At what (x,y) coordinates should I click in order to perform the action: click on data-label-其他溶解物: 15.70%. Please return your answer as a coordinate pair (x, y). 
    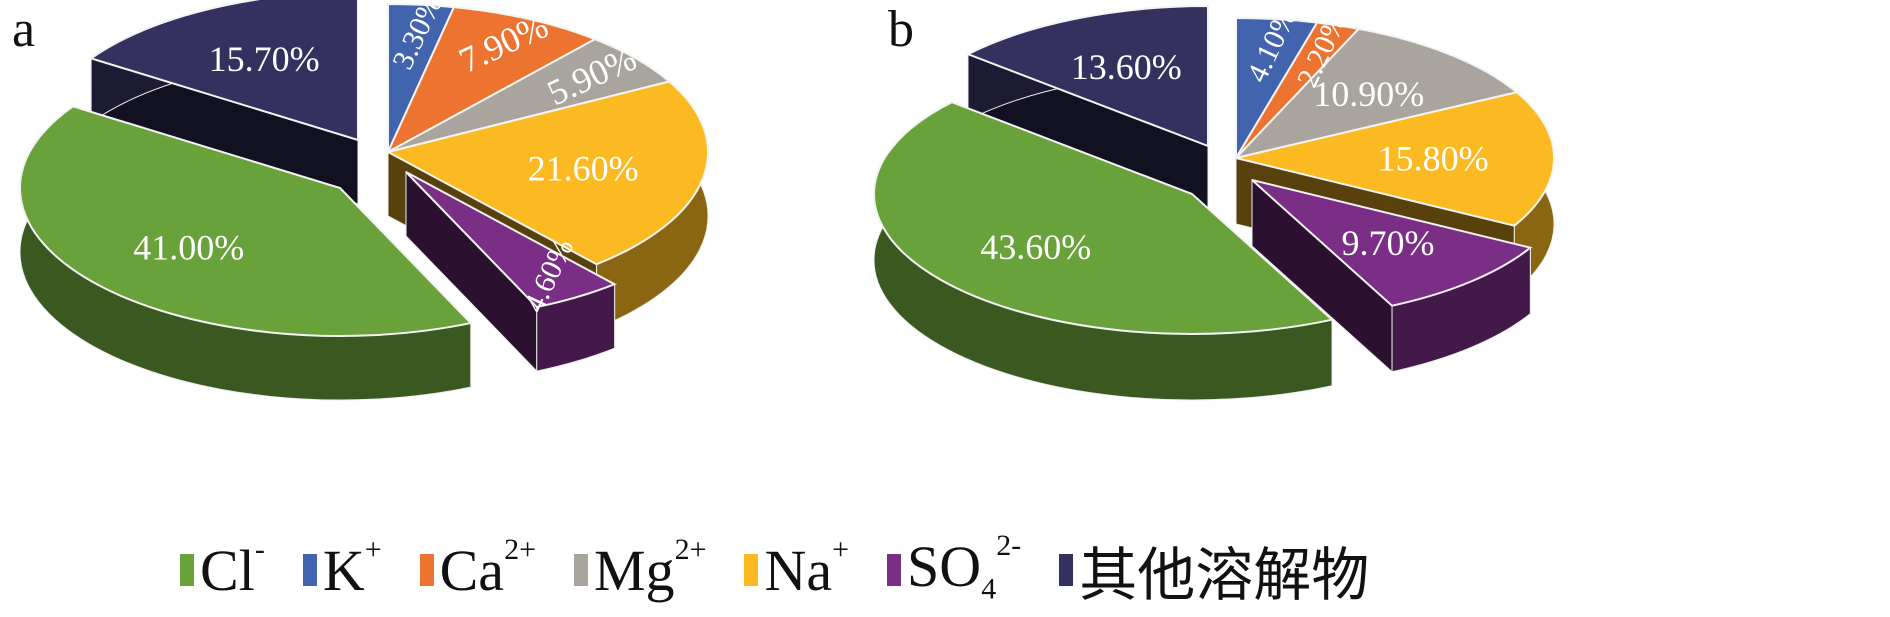
    Looking at the image, I should click on (264, 59).